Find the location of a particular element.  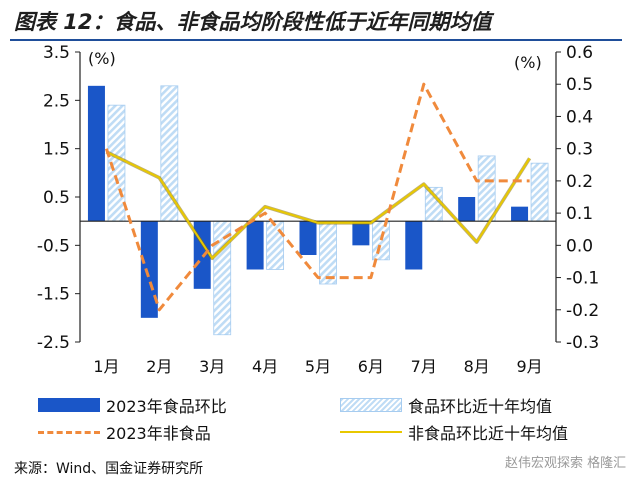

left-axis-unit: (%) is located at coordinates (102, 58).